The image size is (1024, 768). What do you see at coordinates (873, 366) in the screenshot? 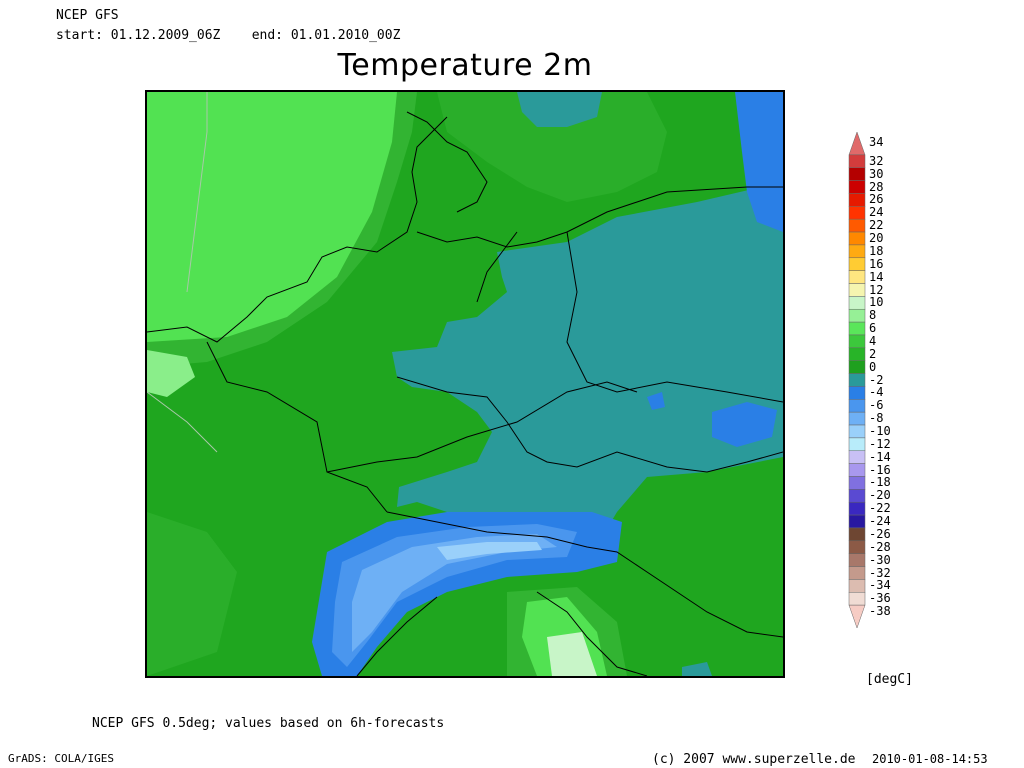
I see `legend-label: 0` at bounding box center [873, 366].